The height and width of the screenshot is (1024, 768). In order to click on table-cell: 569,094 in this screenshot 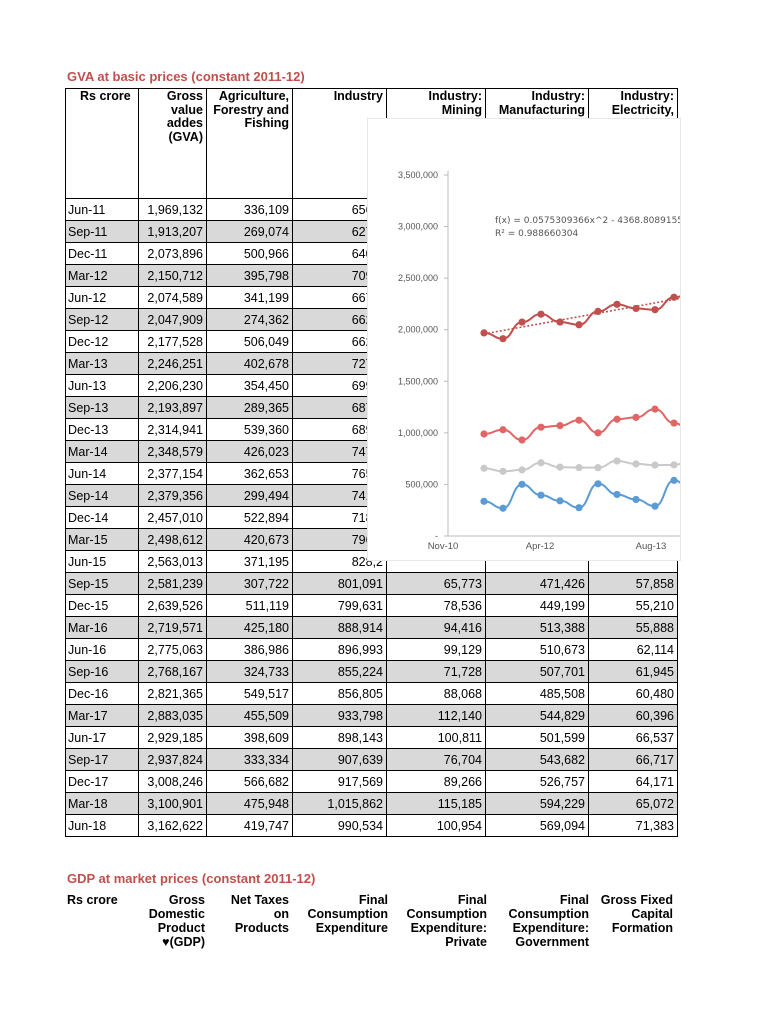, I will do `click(537, 825)`.